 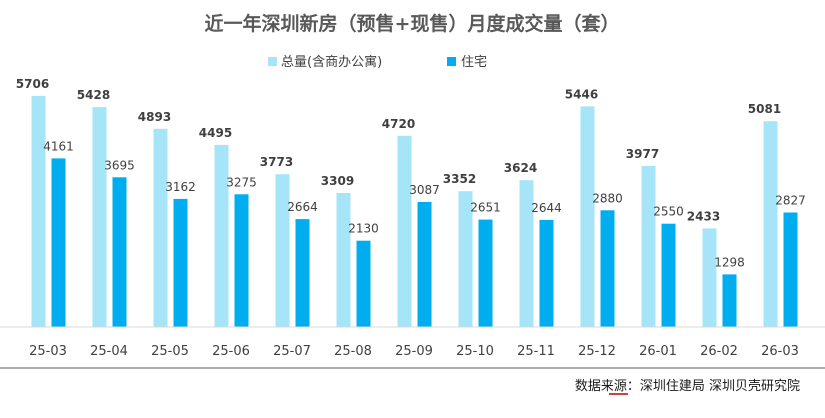 I want to click on label-total-25-11: 3624, so click(x=520, y=168).